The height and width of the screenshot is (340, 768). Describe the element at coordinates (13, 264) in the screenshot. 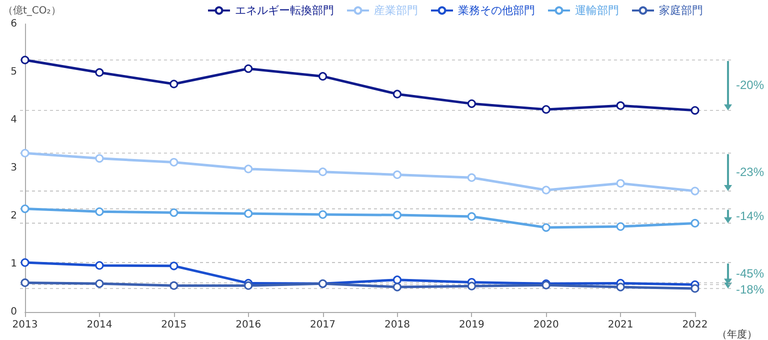

I see `y-tick-label: 1` at that location.